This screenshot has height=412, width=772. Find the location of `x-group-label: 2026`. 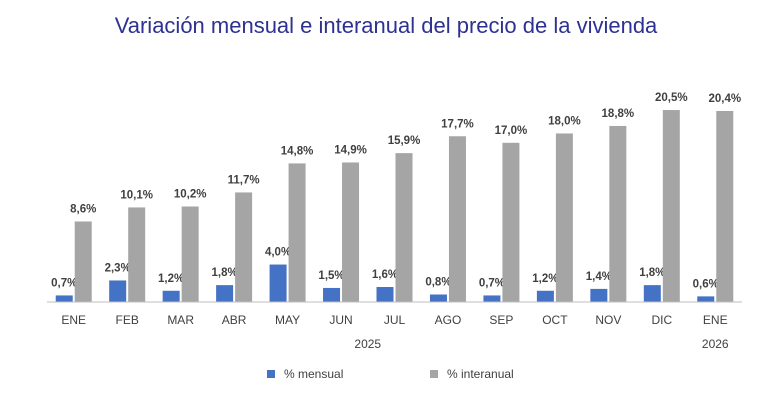

x-group-label: 2026 is located at coordinates (715, 344).